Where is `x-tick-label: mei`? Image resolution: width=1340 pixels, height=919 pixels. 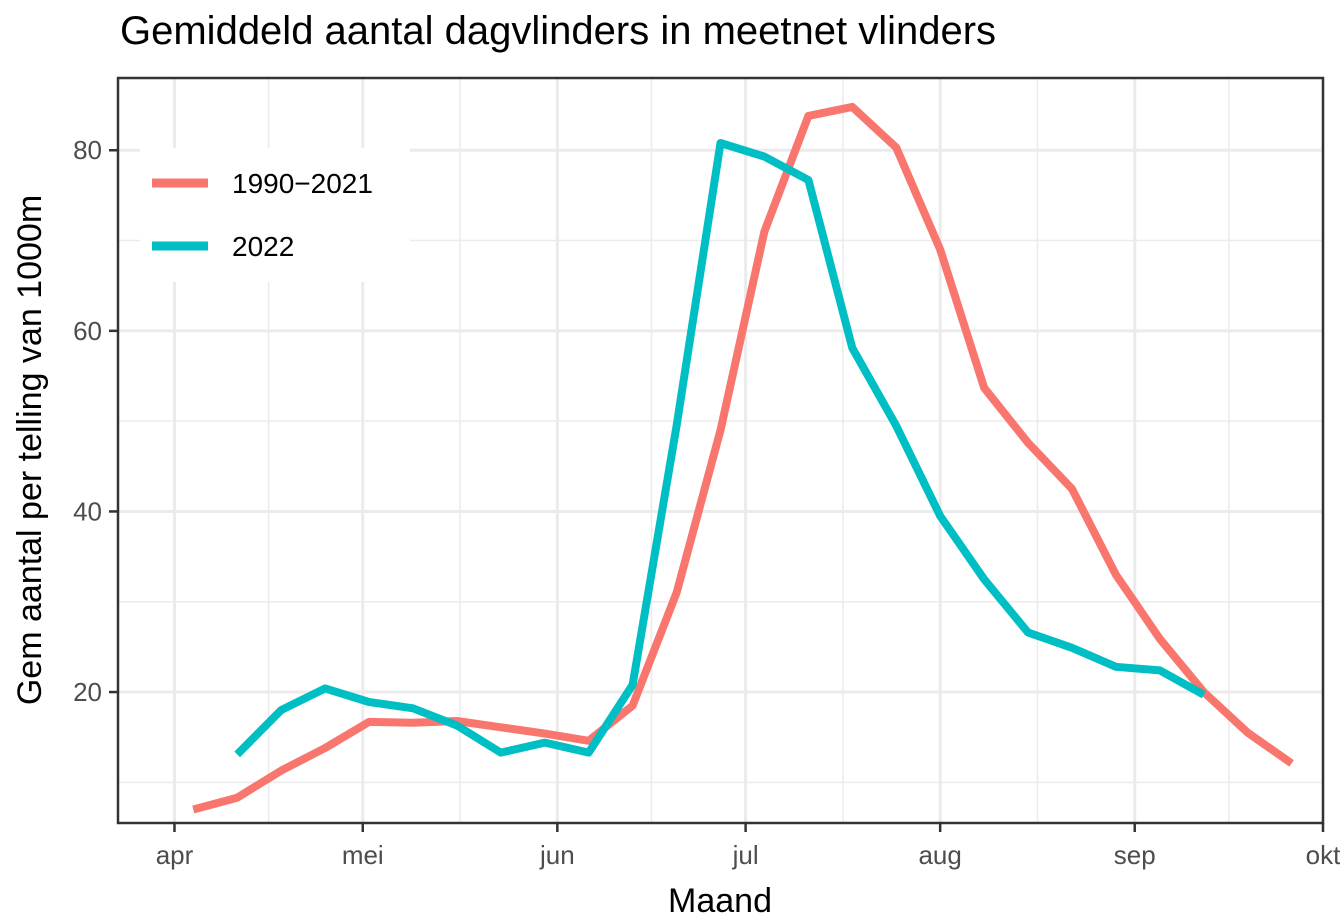
x-tick-label: mei is located at coordinates (363, 855).